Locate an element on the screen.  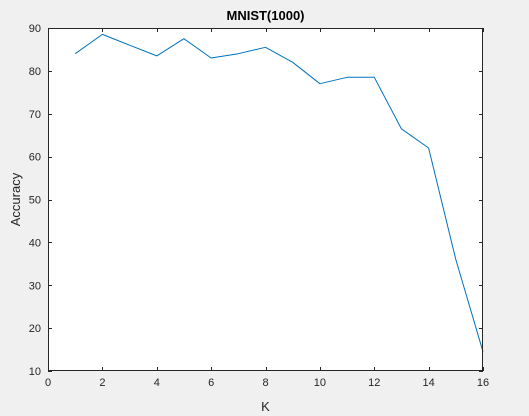
x-tick-label: 0 is located at coordinates (48, 383).